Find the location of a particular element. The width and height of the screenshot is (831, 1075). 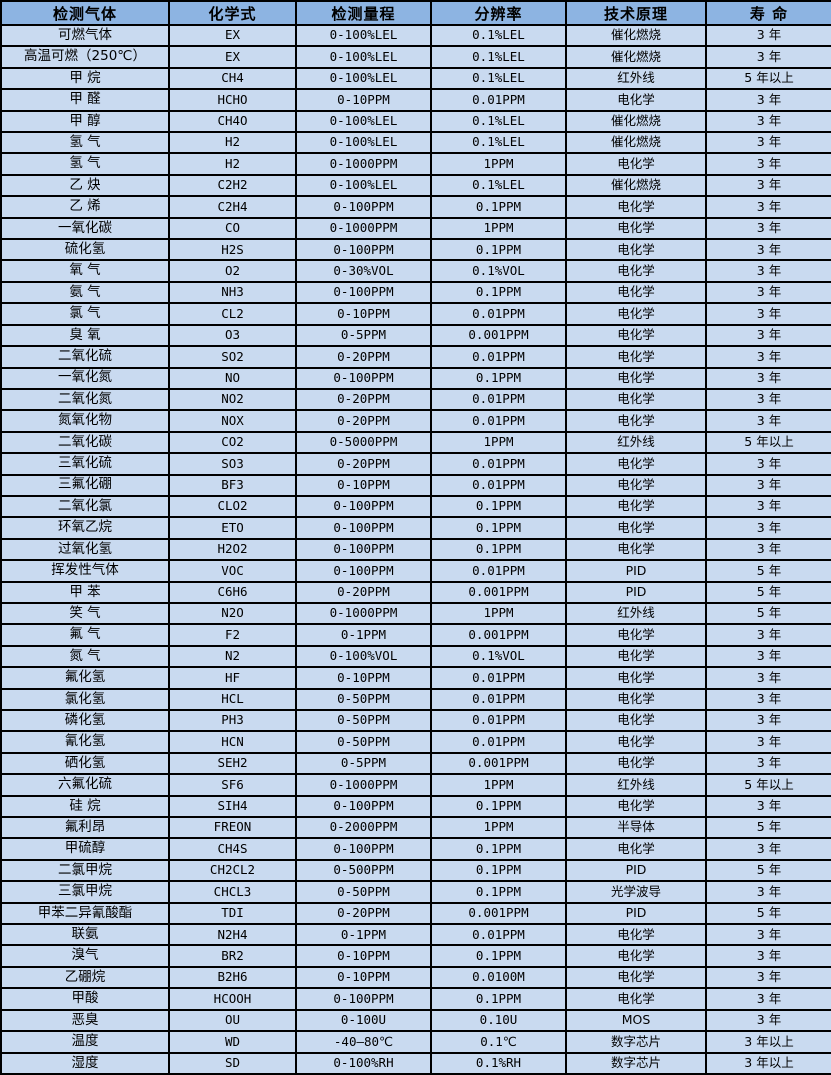

table-row: 溴气 BR2 0-10PPM 0.1PPM 电化学 3 年 is located at coordinates (415, 956).